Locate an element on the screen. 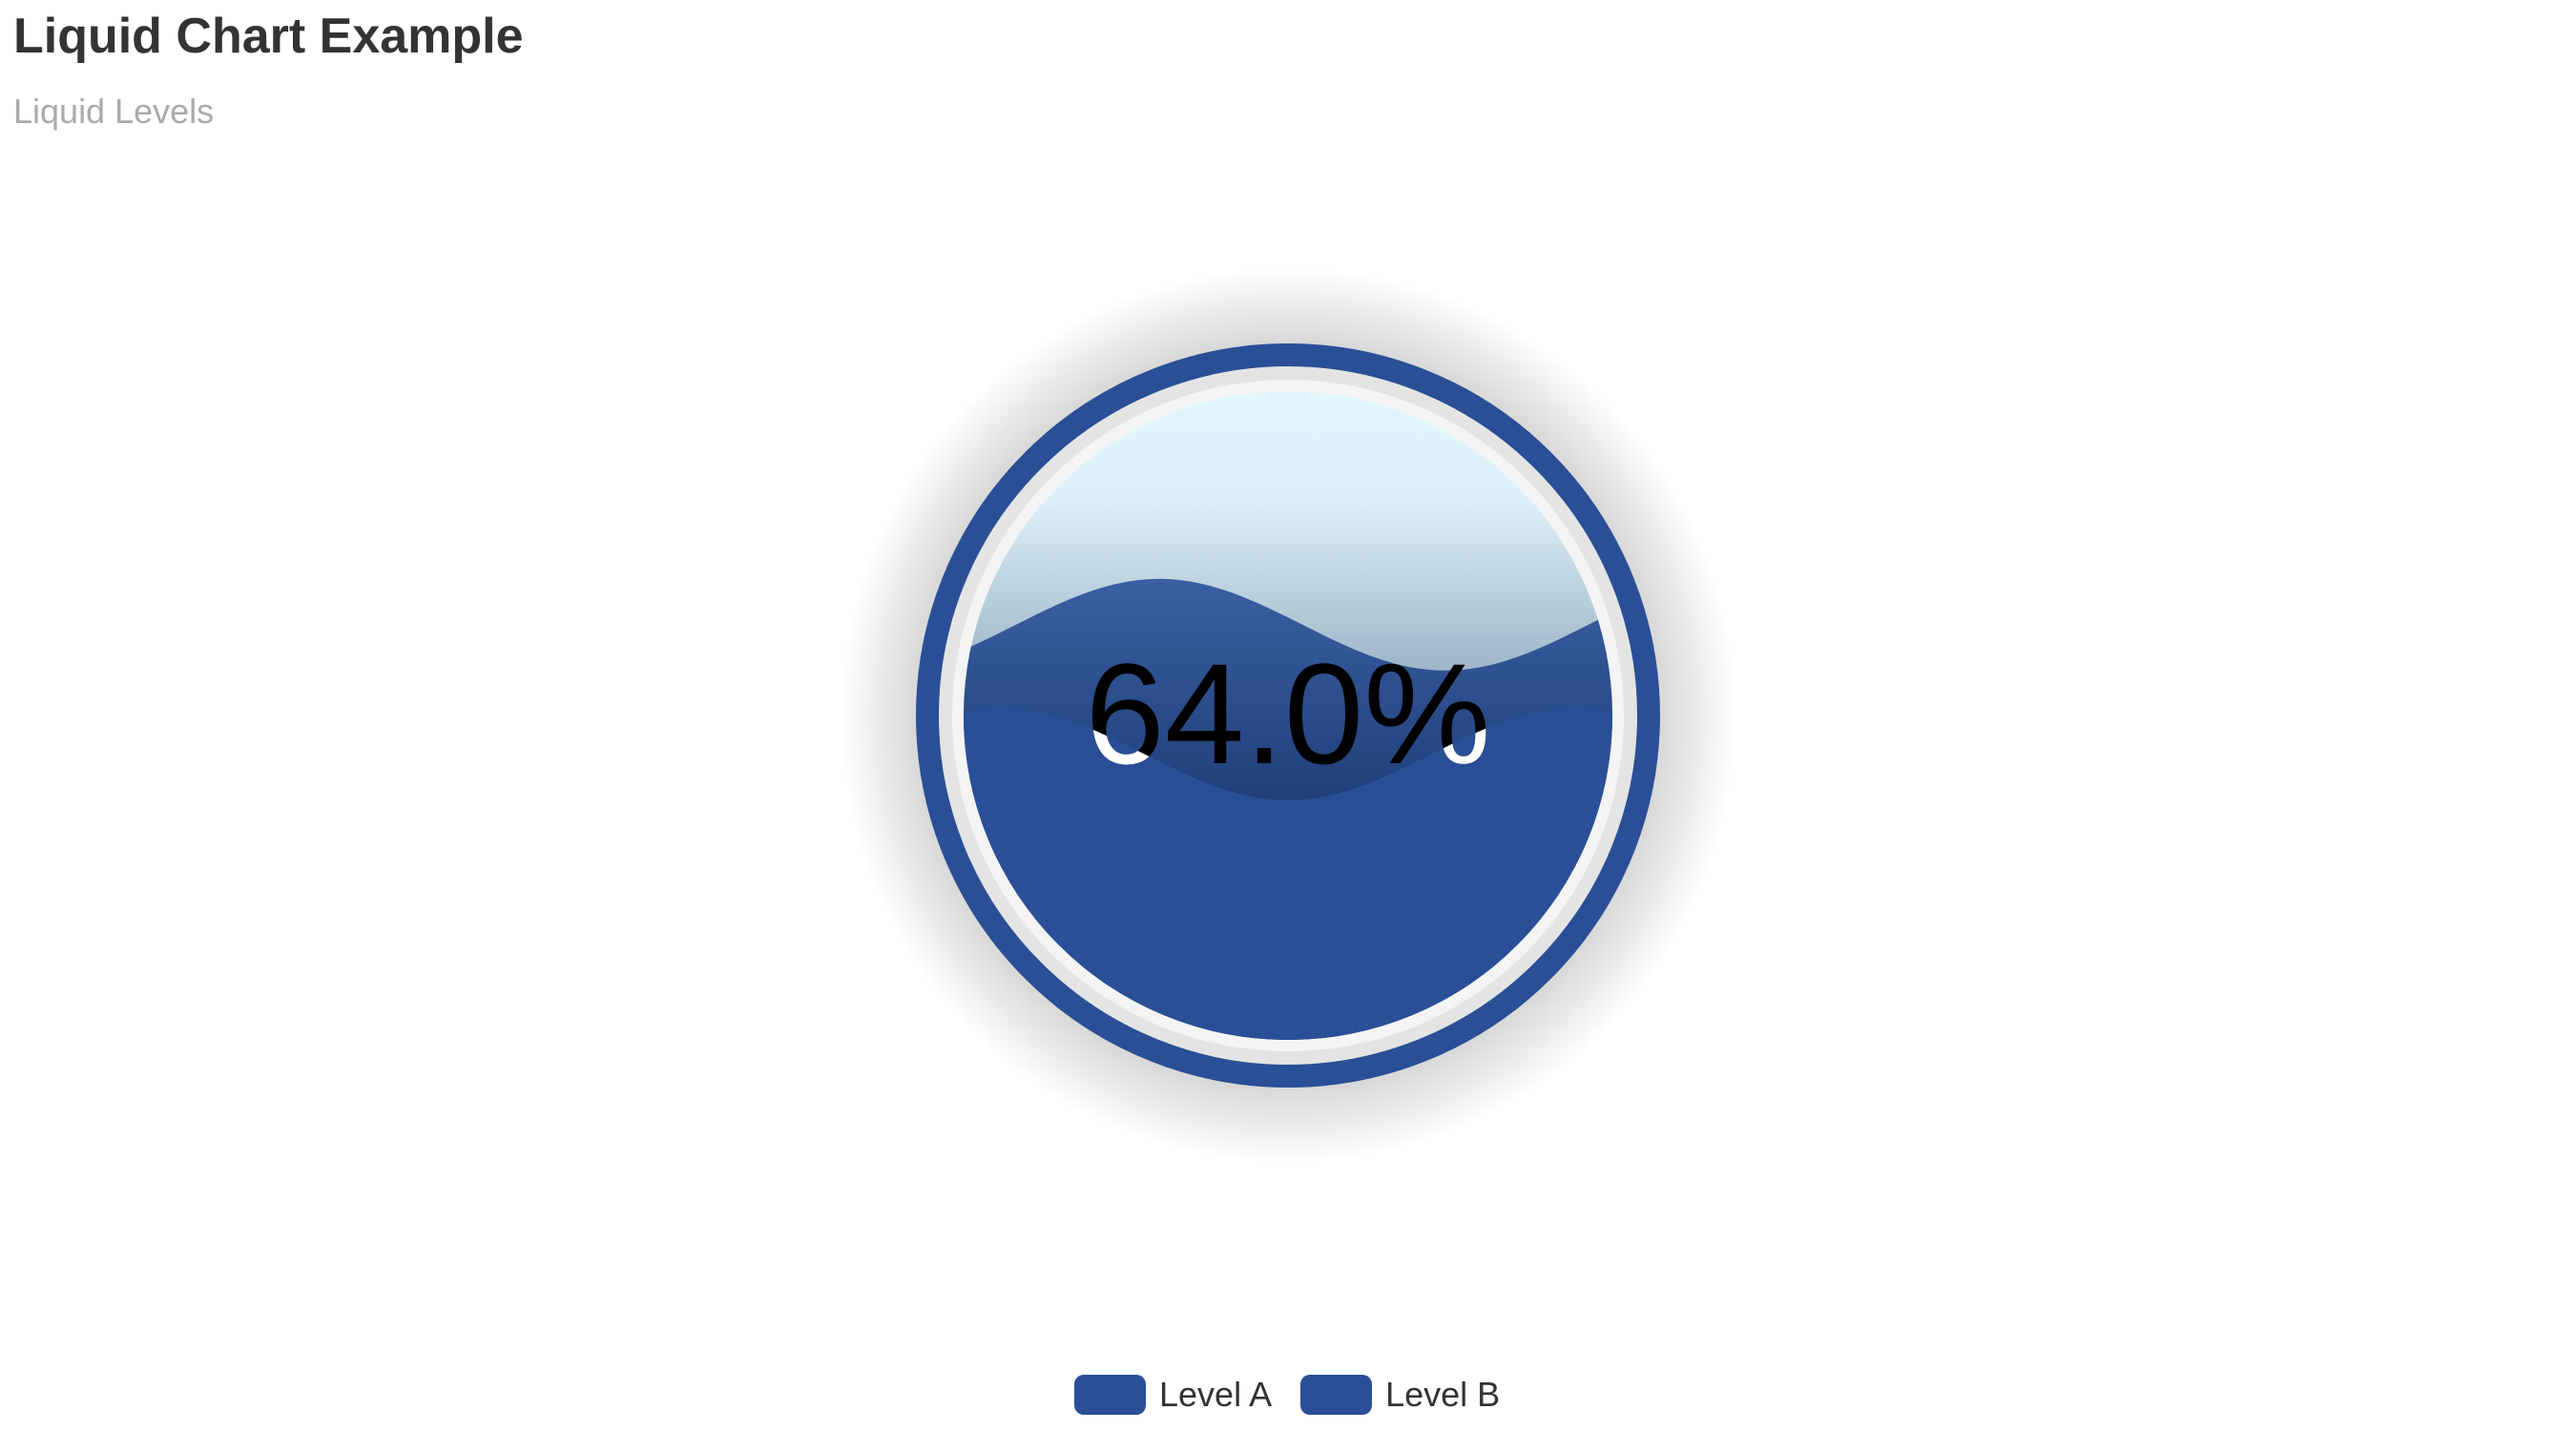  legend-item-level-b: Level B is located at coordinates (1400, 1395).